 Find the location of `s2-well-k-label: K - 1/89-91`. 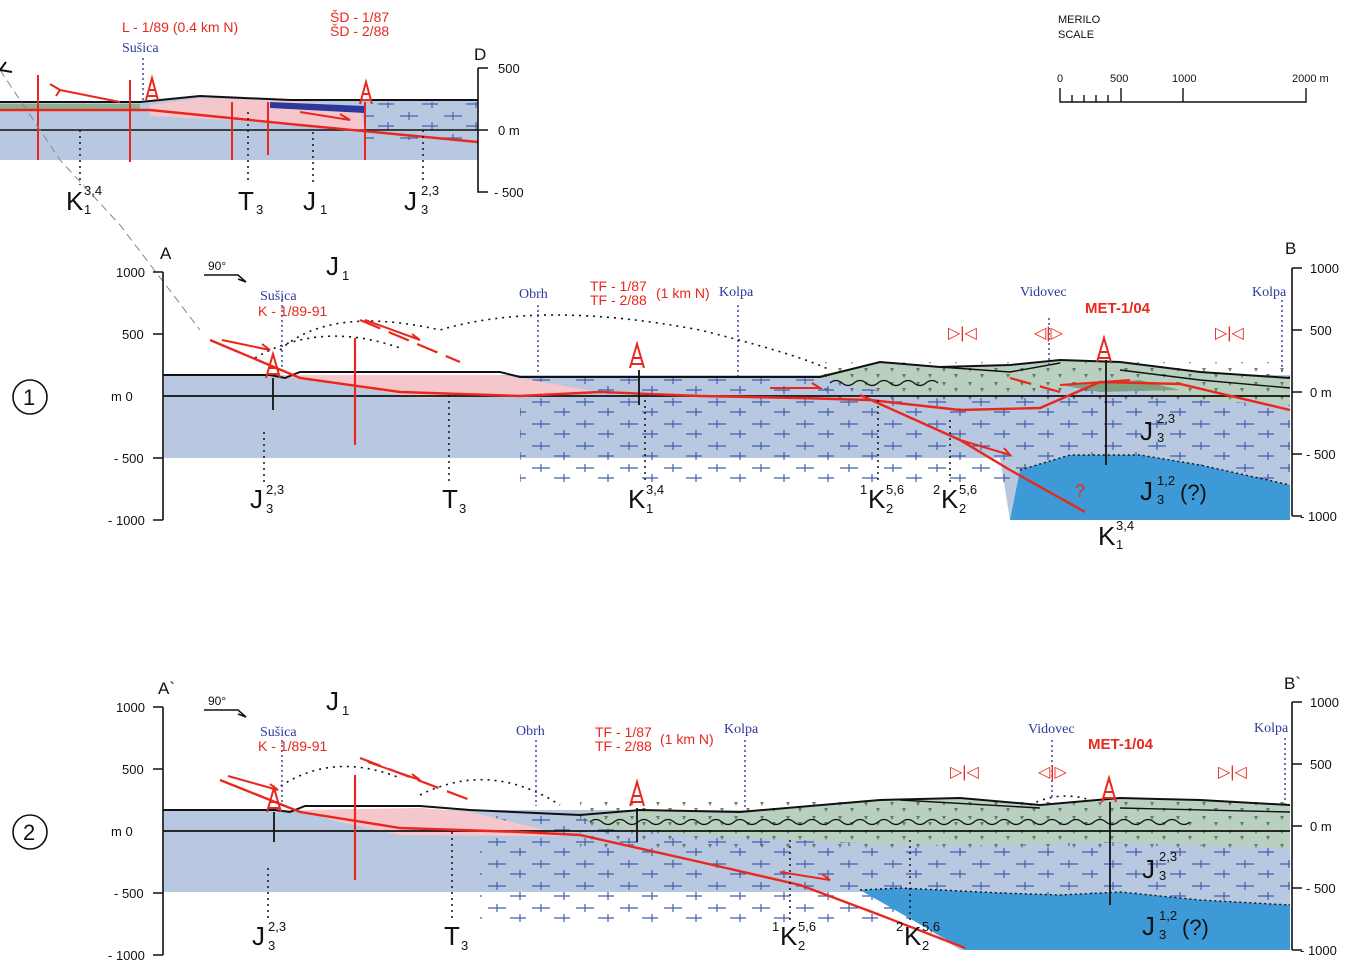

s2-well-k-label: K - 1/89-91 is located at coordinates (292, 746).